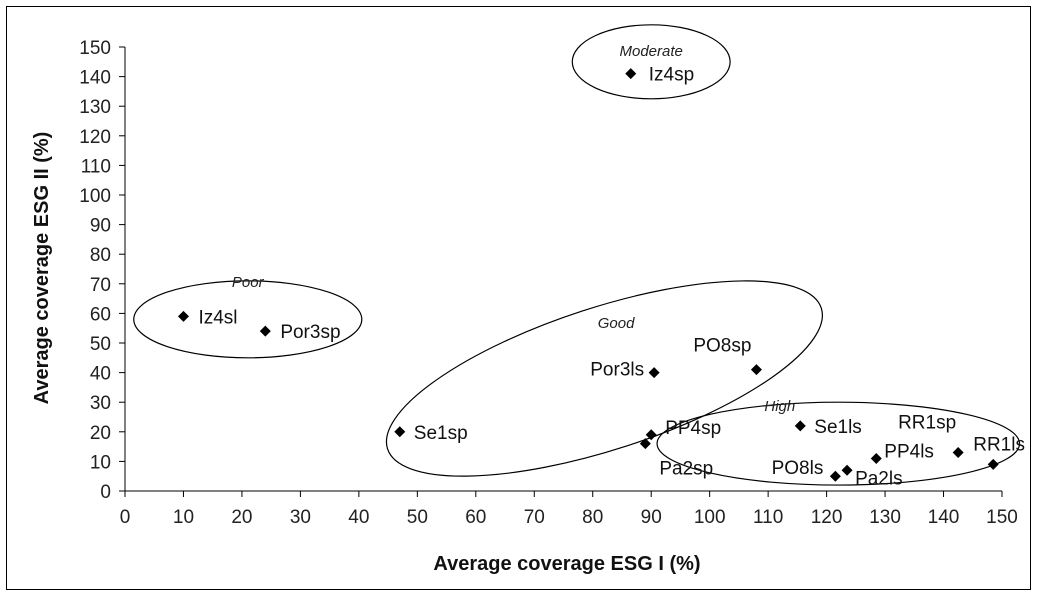 Image resolution: width=1037 pixels, height=596 pixels. What do you see at coordinates (100, 314) in the screenshot?
I see `y-tick-label: 60` at bounding box center [100, 314].